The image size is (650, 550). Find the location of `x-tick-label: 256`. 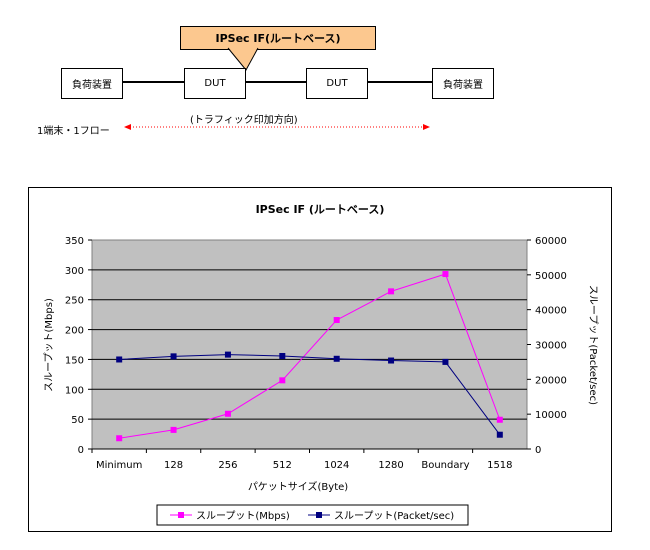

x-tick-label: 256 is located at coordinates (227, 465).